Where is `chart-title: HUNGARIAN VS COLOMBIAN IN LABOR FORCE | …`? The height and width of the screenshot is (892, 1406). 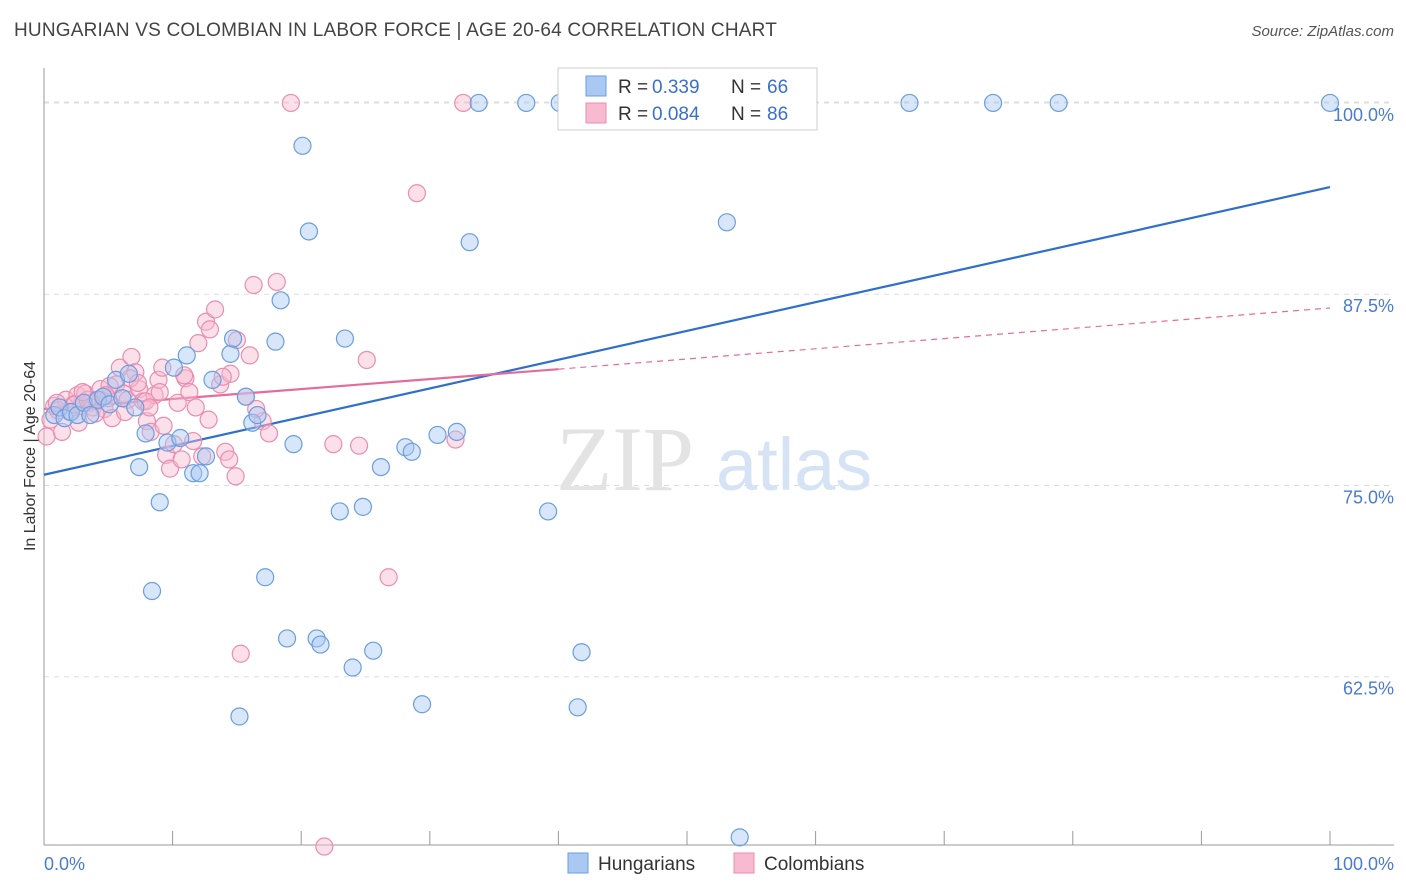
chart-title: HUNGARIAN VS COLOMBIAN IN LABOR FORCE | … is located at coordinates (396, 30).